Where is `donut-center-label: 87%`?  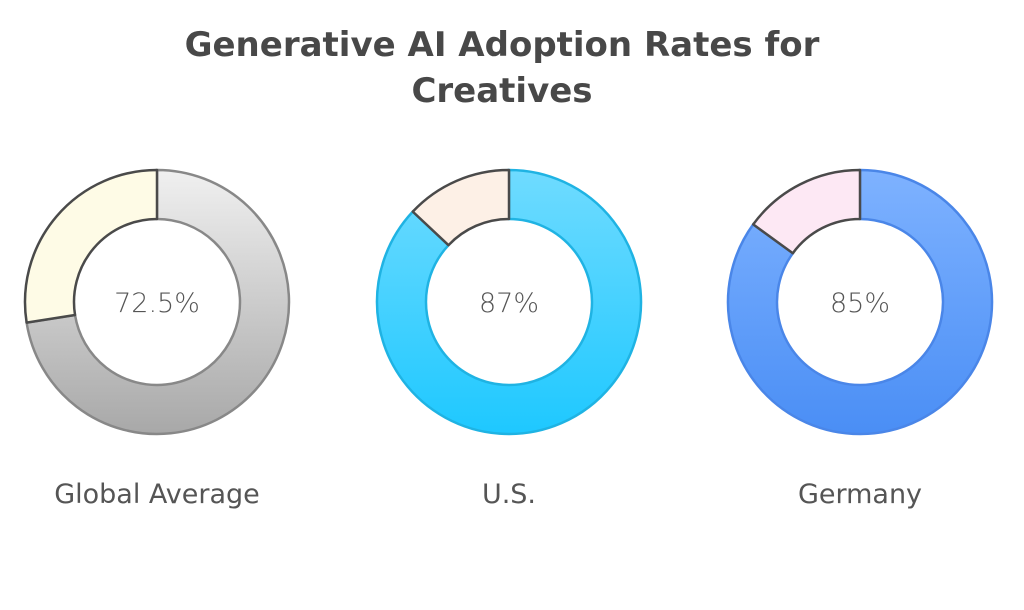
donut-center-label: 87% is located at coordinates (509, 303).